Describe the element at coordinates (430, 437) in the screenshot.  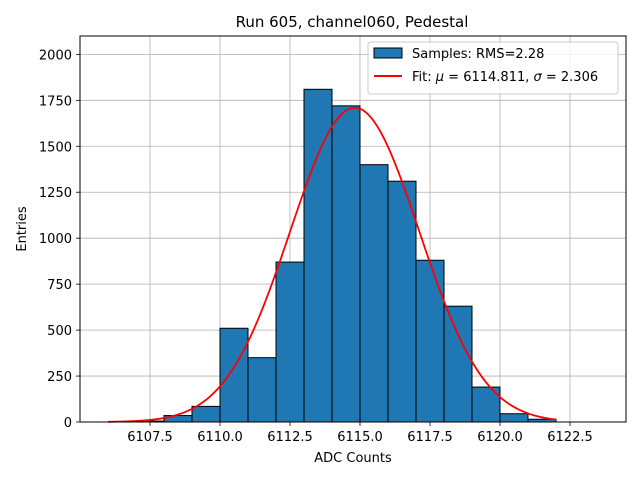
I see `x-tick-label: 6117.5` at that location.